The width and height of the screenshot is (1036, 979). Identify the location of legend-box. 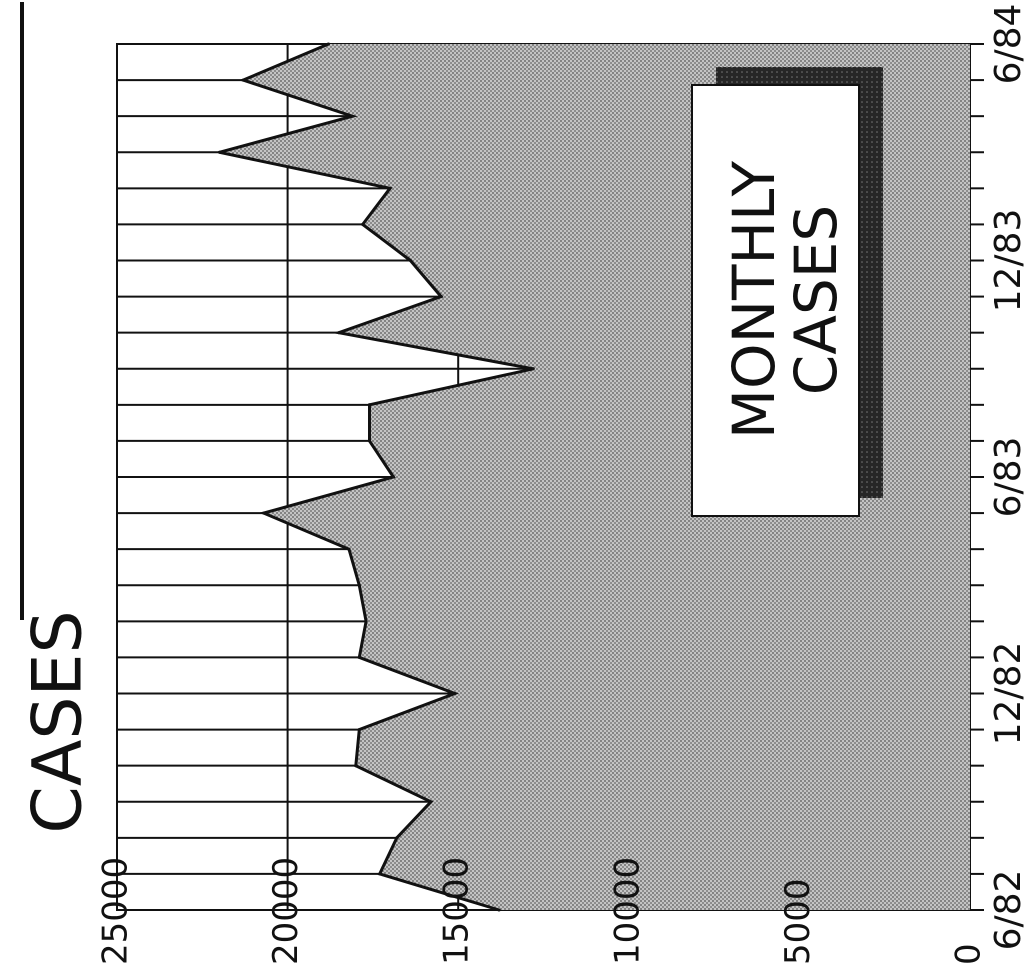
(775, 300).